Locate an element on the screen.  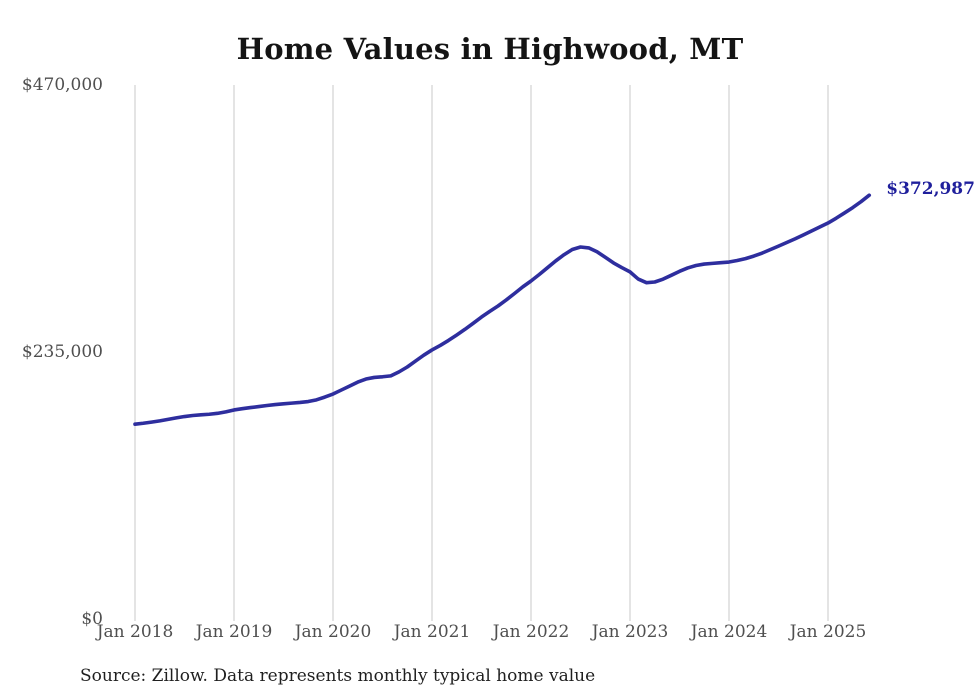
x-tick-label: Jan 2019 is located at coordinates (234, 632).